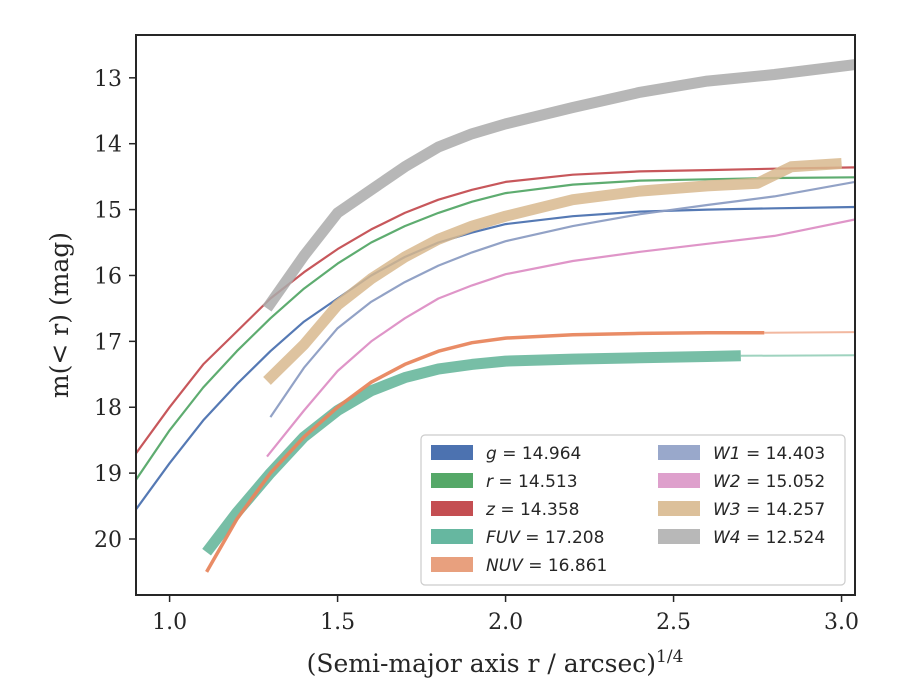  Describe the element at coordinates (108, 342) in the screenshot. I see `y-tick-label: 17` at that location.